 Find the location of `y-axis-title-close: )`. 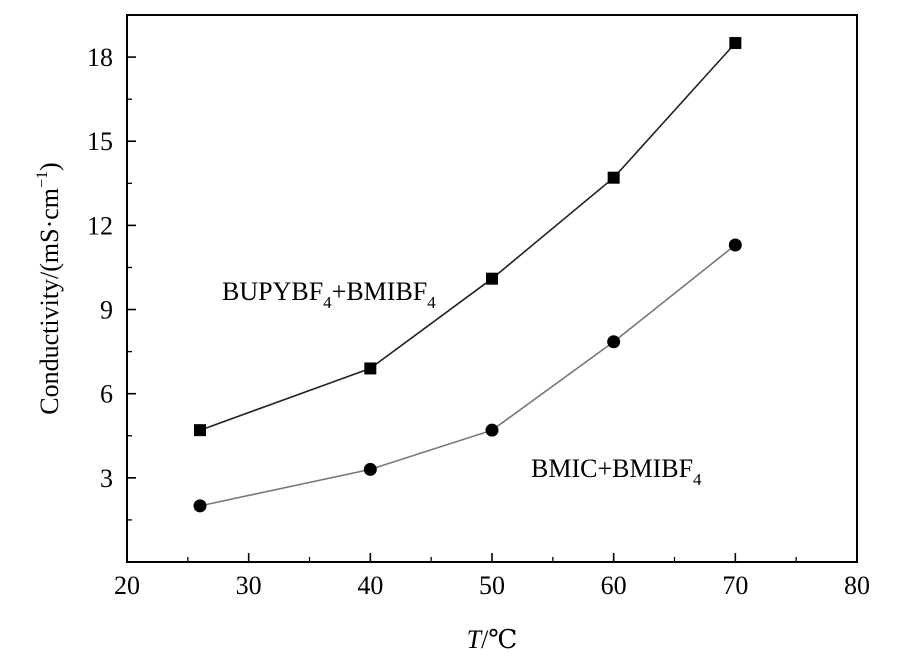

y-axis-title-close: ) is located at coordinates (49, 166).